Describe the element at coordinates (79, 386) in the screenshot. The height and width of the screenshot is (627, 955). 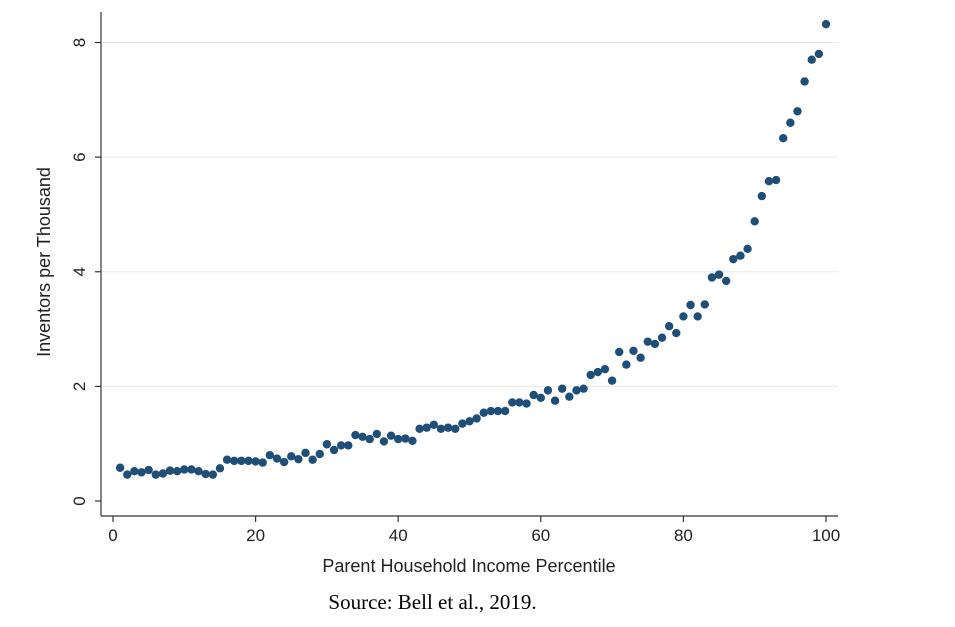
I see `y-tick-label: 2` at that location.